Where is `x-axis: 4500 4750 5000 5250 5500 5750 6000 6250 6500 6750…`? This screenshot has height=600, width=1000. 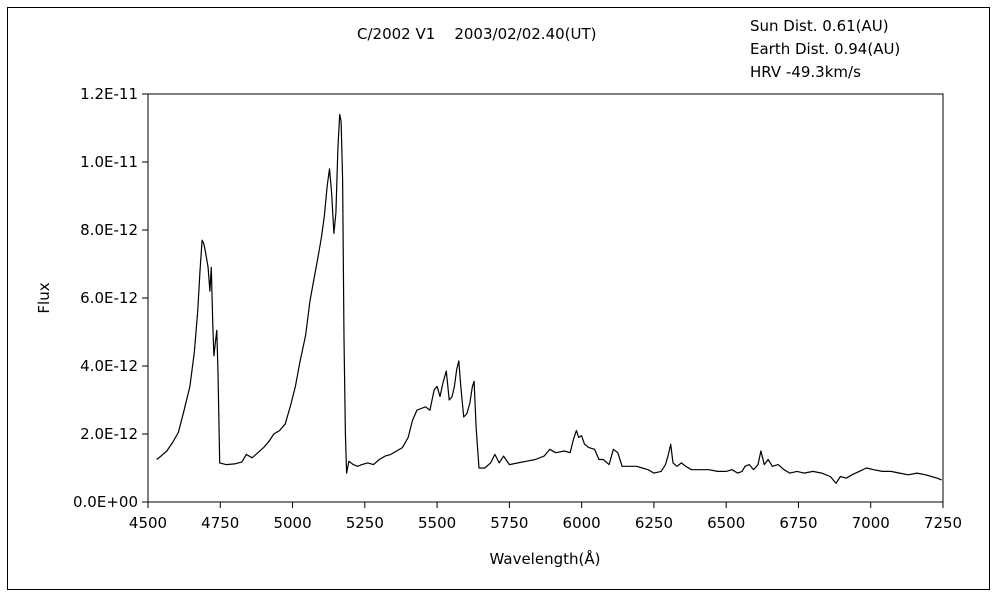 x-axis: 4500 4750 5000 5250 5500 5750 6000 6250 6500 6750… is located at coordinates (545, 517).